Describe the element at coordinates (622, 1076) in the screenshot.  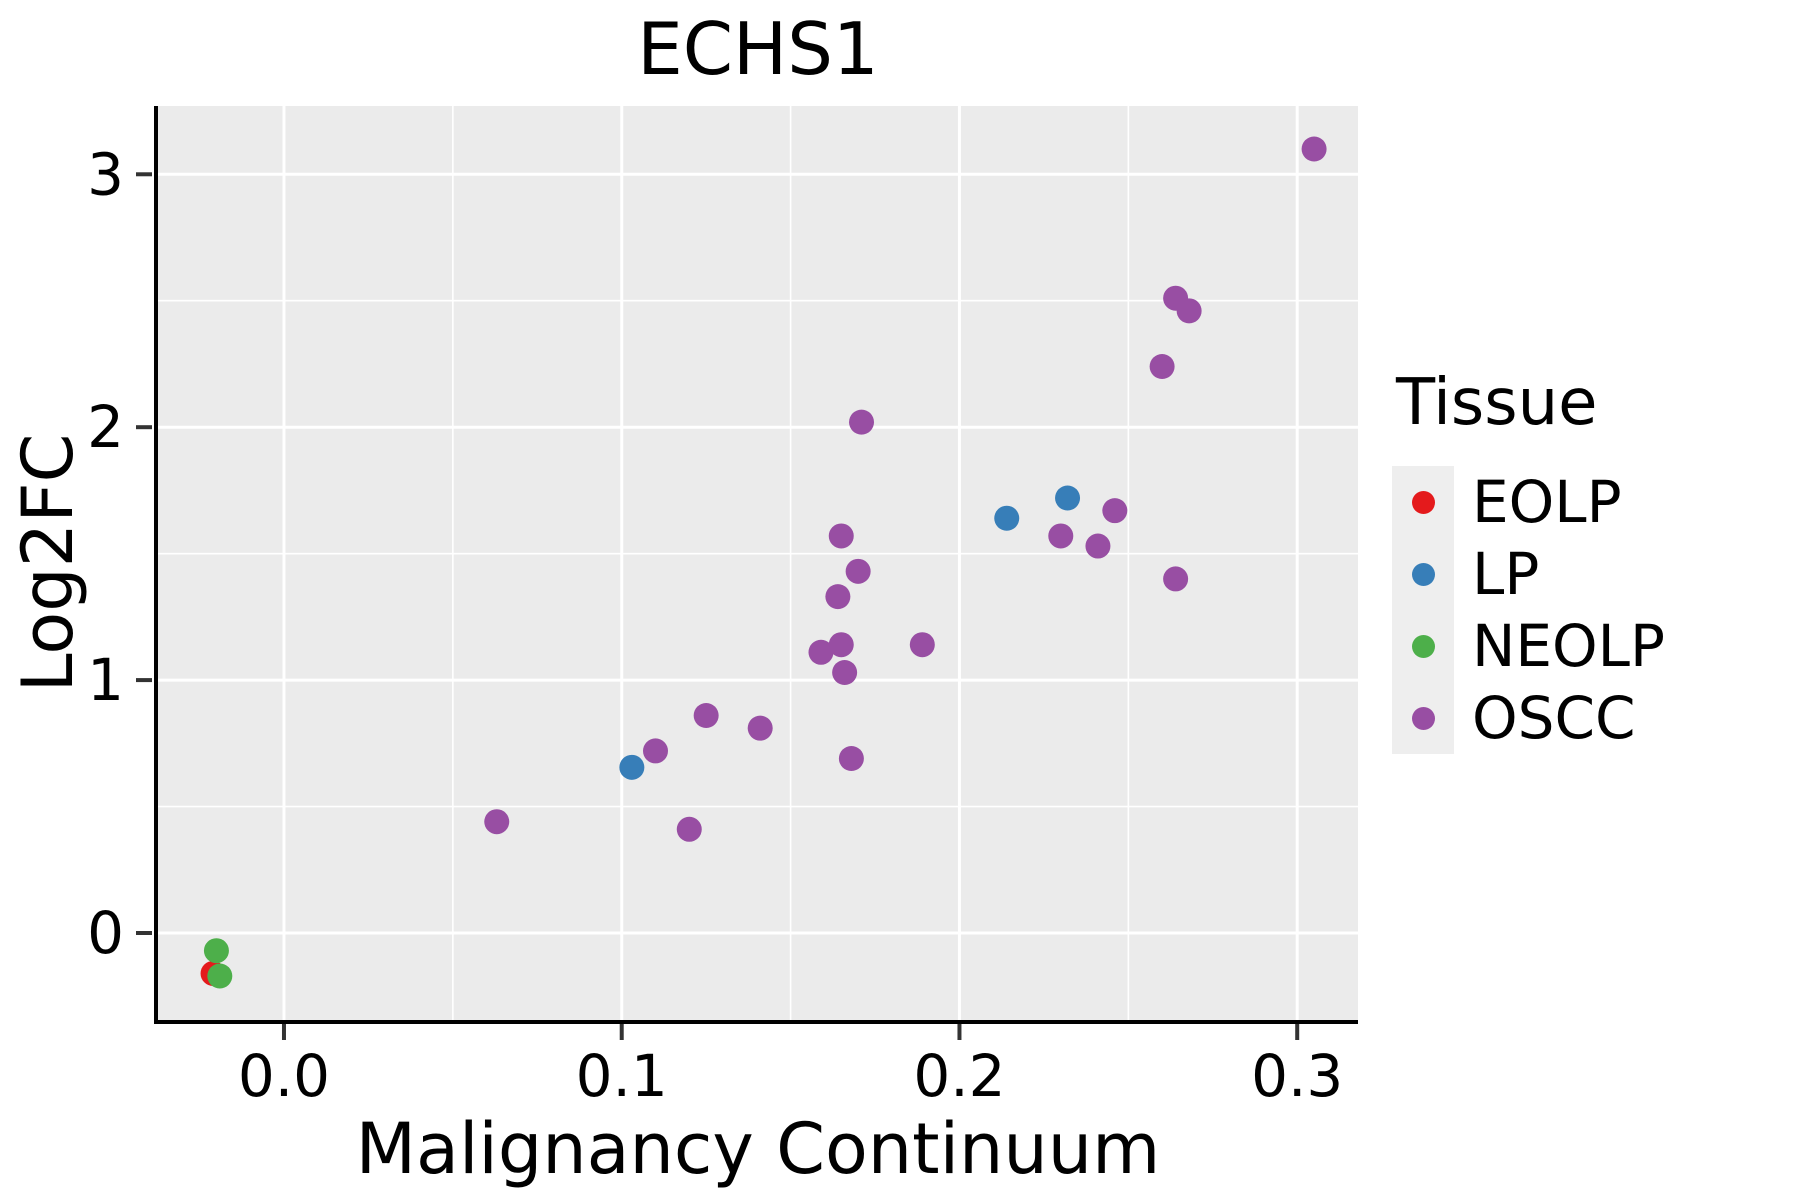
I see `x-tick-label: 0.1` at that location.